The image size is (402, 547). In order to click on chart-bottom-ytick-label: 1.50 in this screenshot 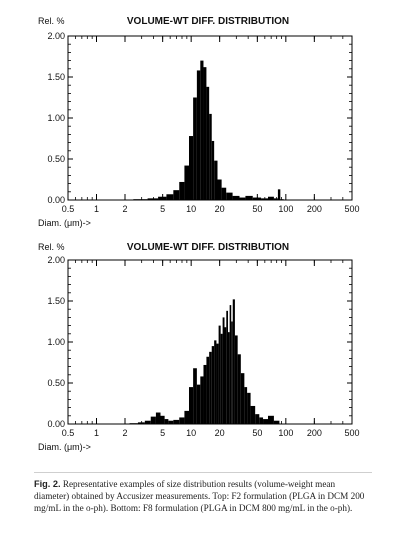, I will do `click(56, 301)`.